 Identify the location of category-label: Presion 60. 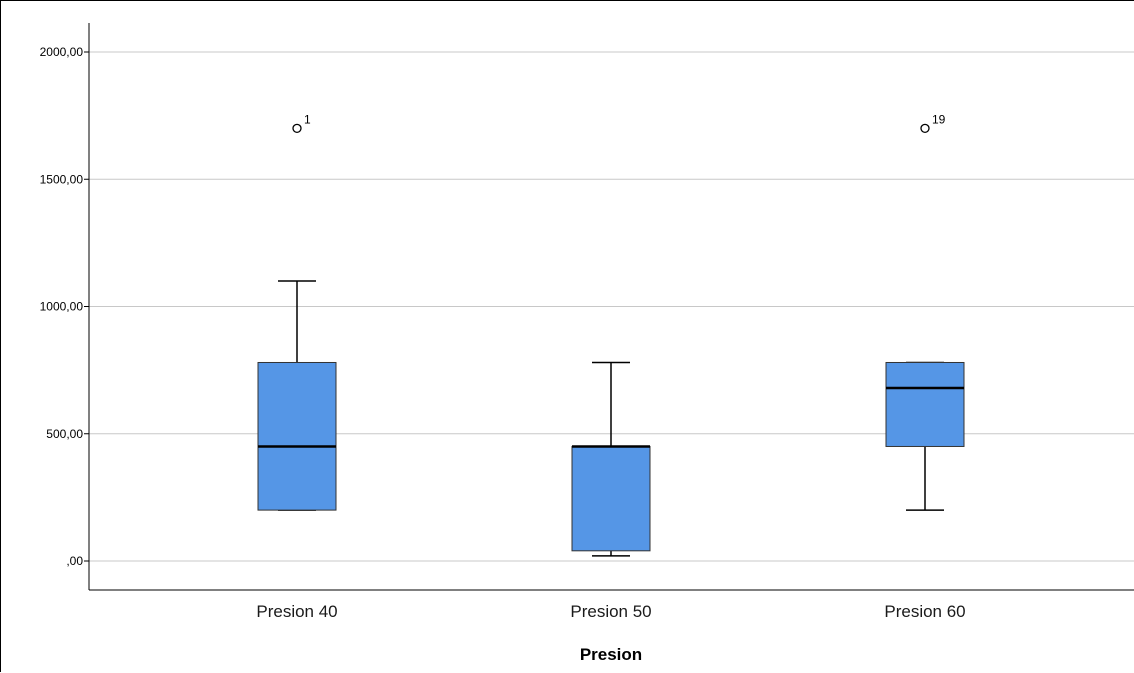
(924, 611).